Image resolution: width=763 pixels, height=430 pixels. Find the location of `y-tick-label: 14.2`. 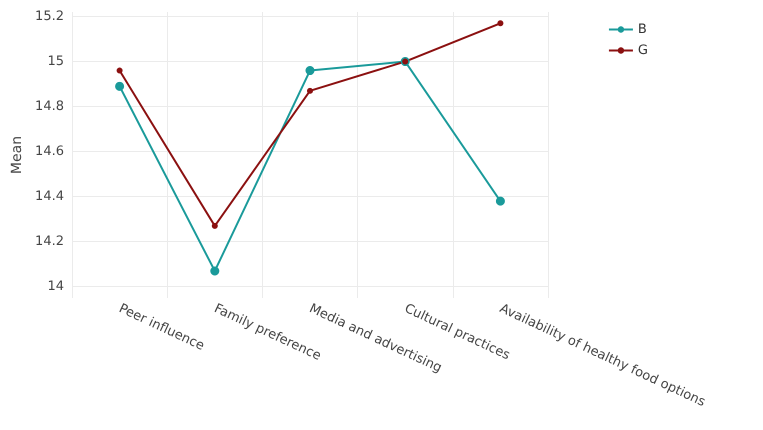

y-tick-label: 14.2 is located at coordinates (49, 242).